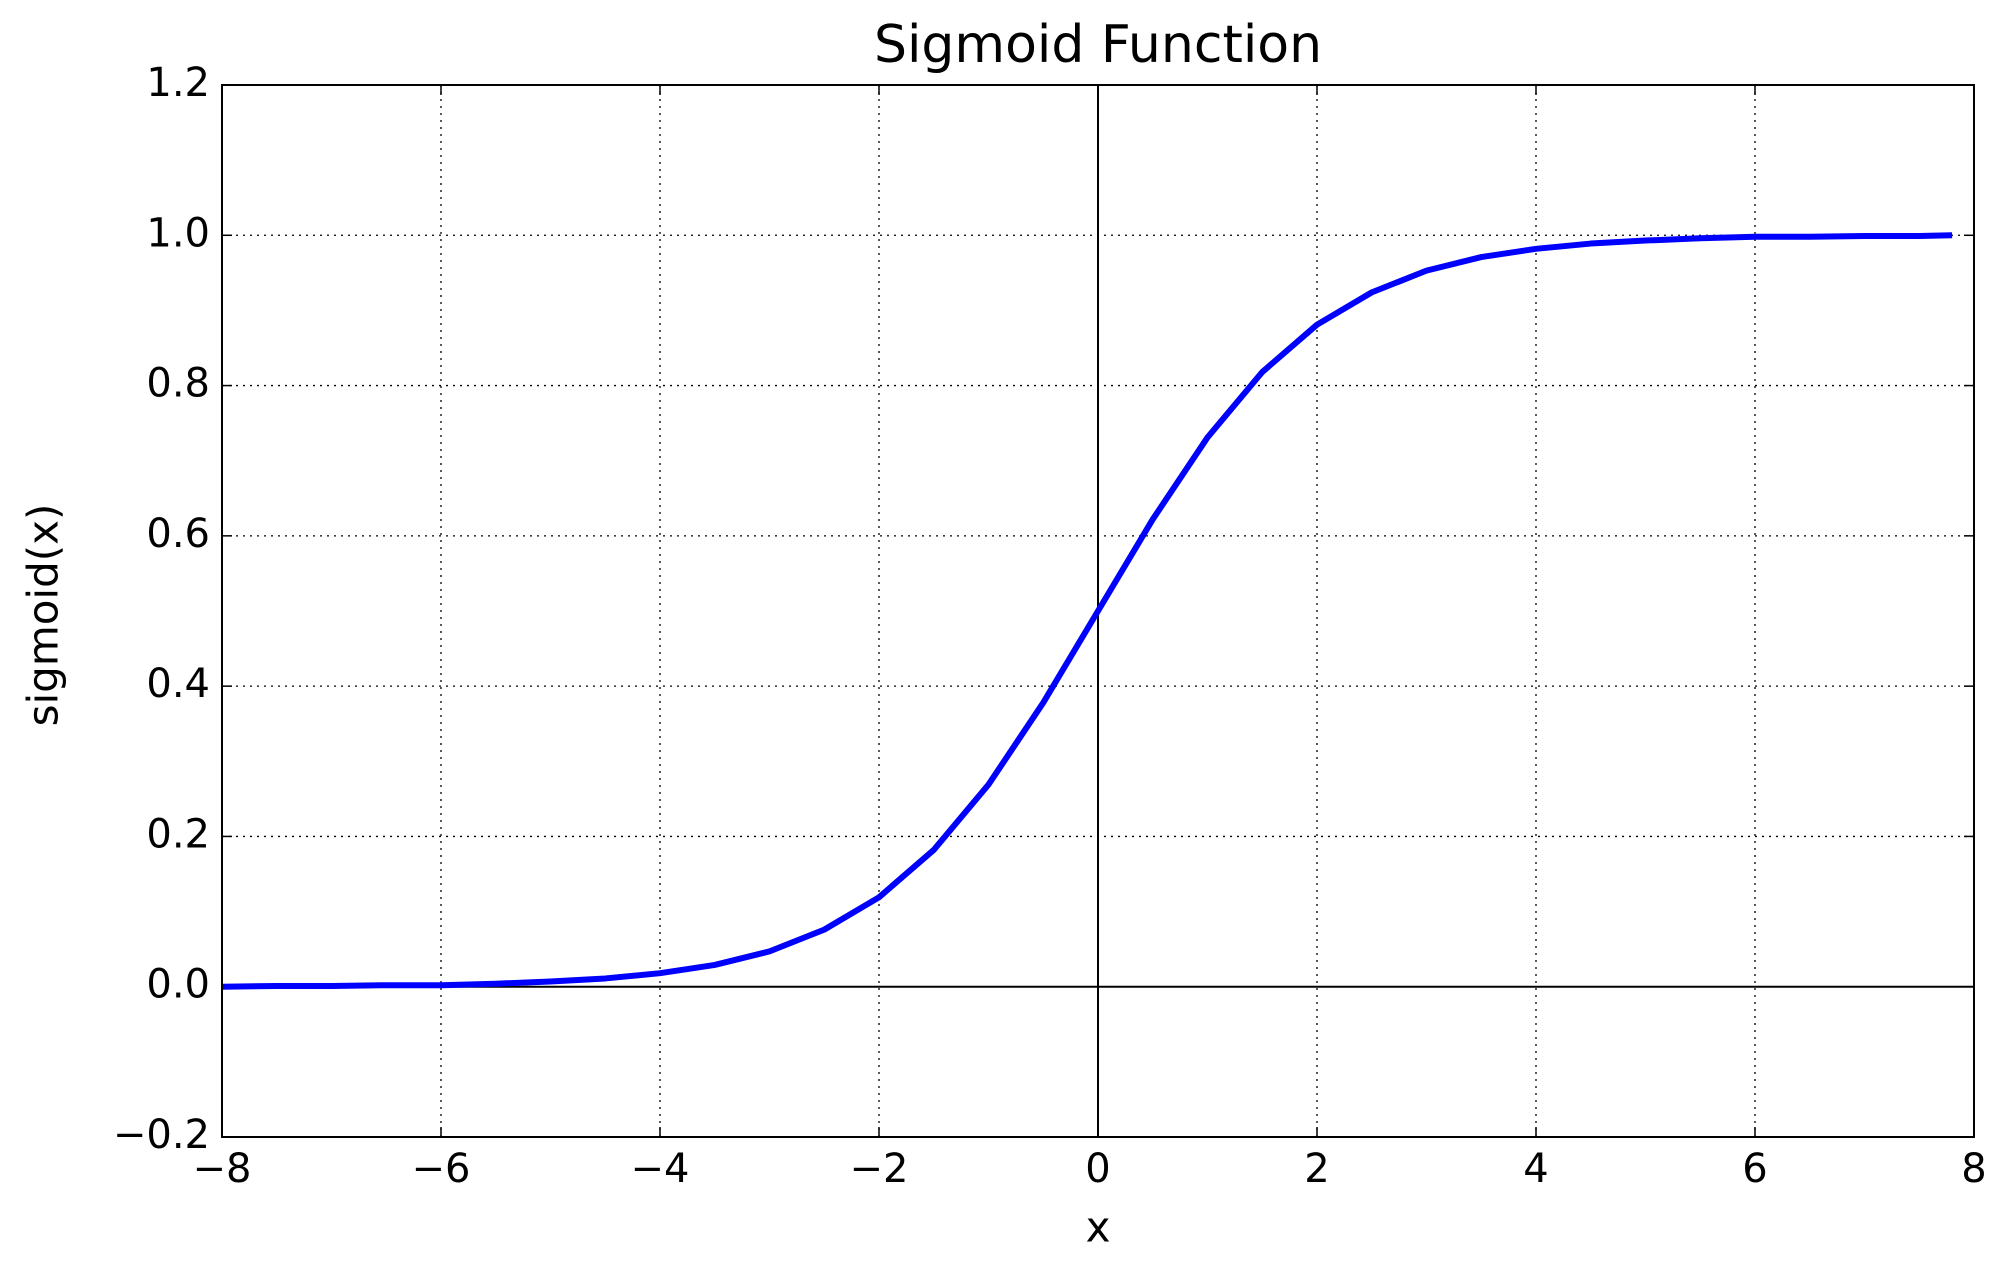  I want to click on x-tick-label: −2, so click(879, 1169).